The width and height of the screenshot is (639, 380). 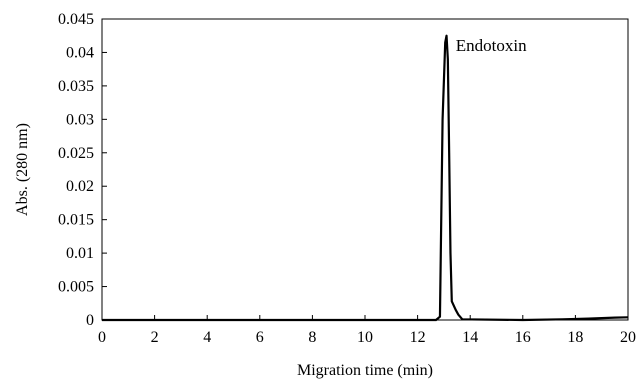 I want to click on y-tick-label: 0.045, so click(x=76, y=19).